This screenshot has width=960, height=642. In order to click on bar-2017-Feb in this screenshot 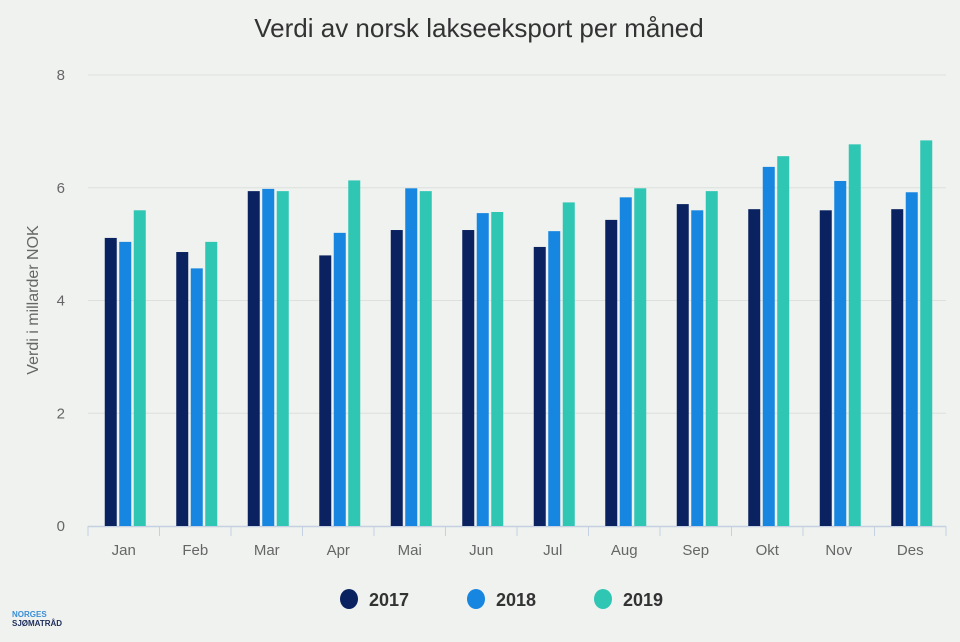, I will do `click(182, 389)`.